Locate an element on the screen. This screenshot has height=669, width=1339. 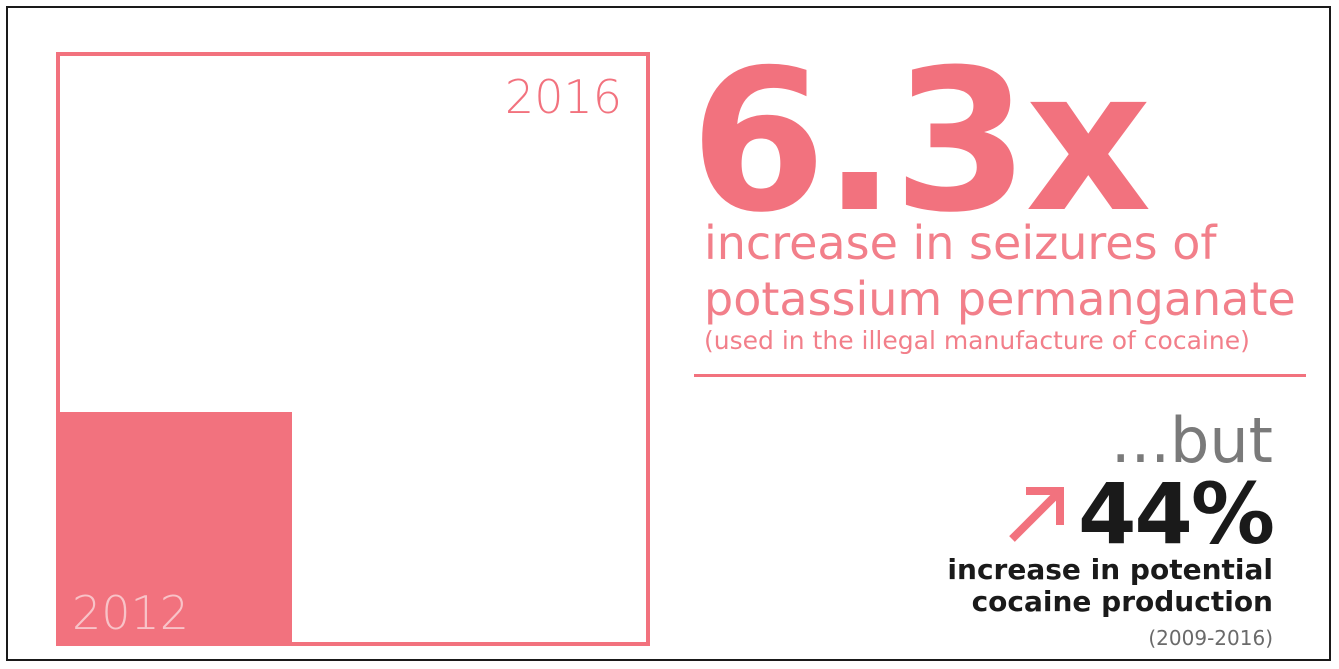
arrow-up-right-icon is located at coordinates (1036, 514).